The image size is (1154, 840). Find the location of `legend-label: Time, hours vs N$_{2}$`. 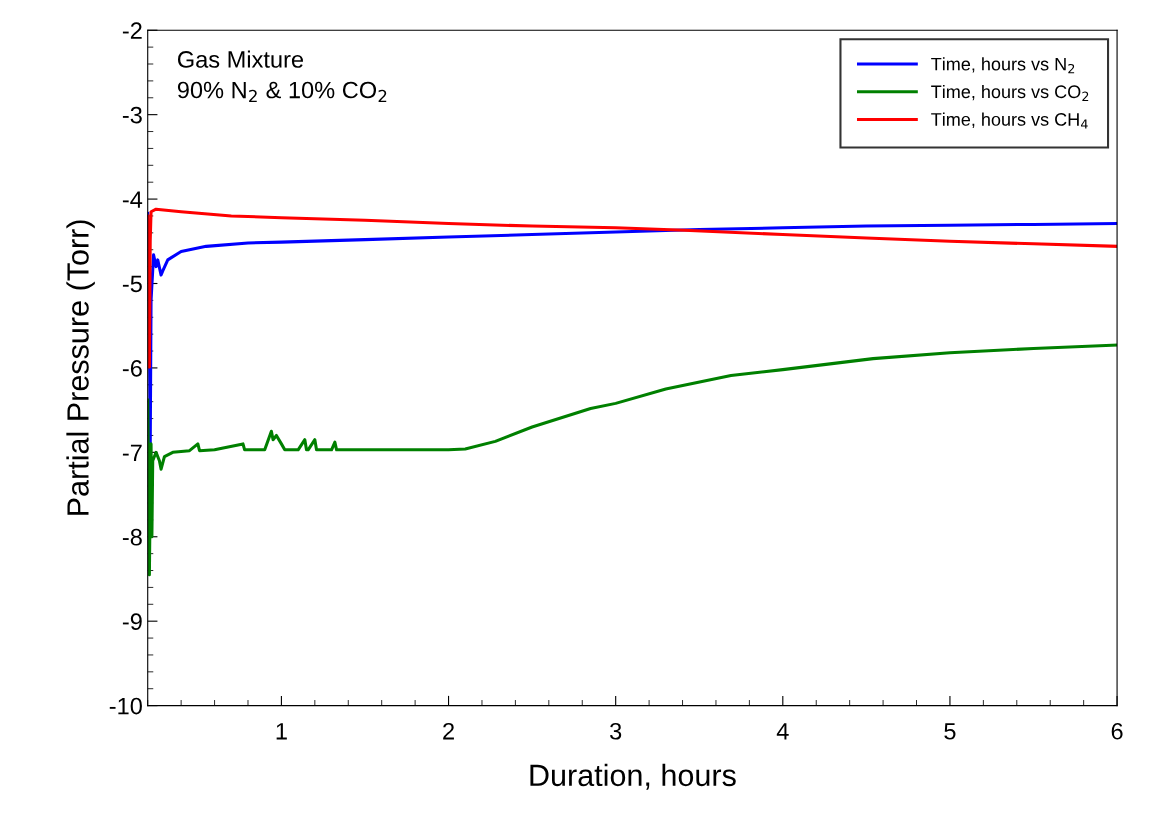

legend-label: Time, hours vs N$_{2}$ is located at coordinates (1003, 65).